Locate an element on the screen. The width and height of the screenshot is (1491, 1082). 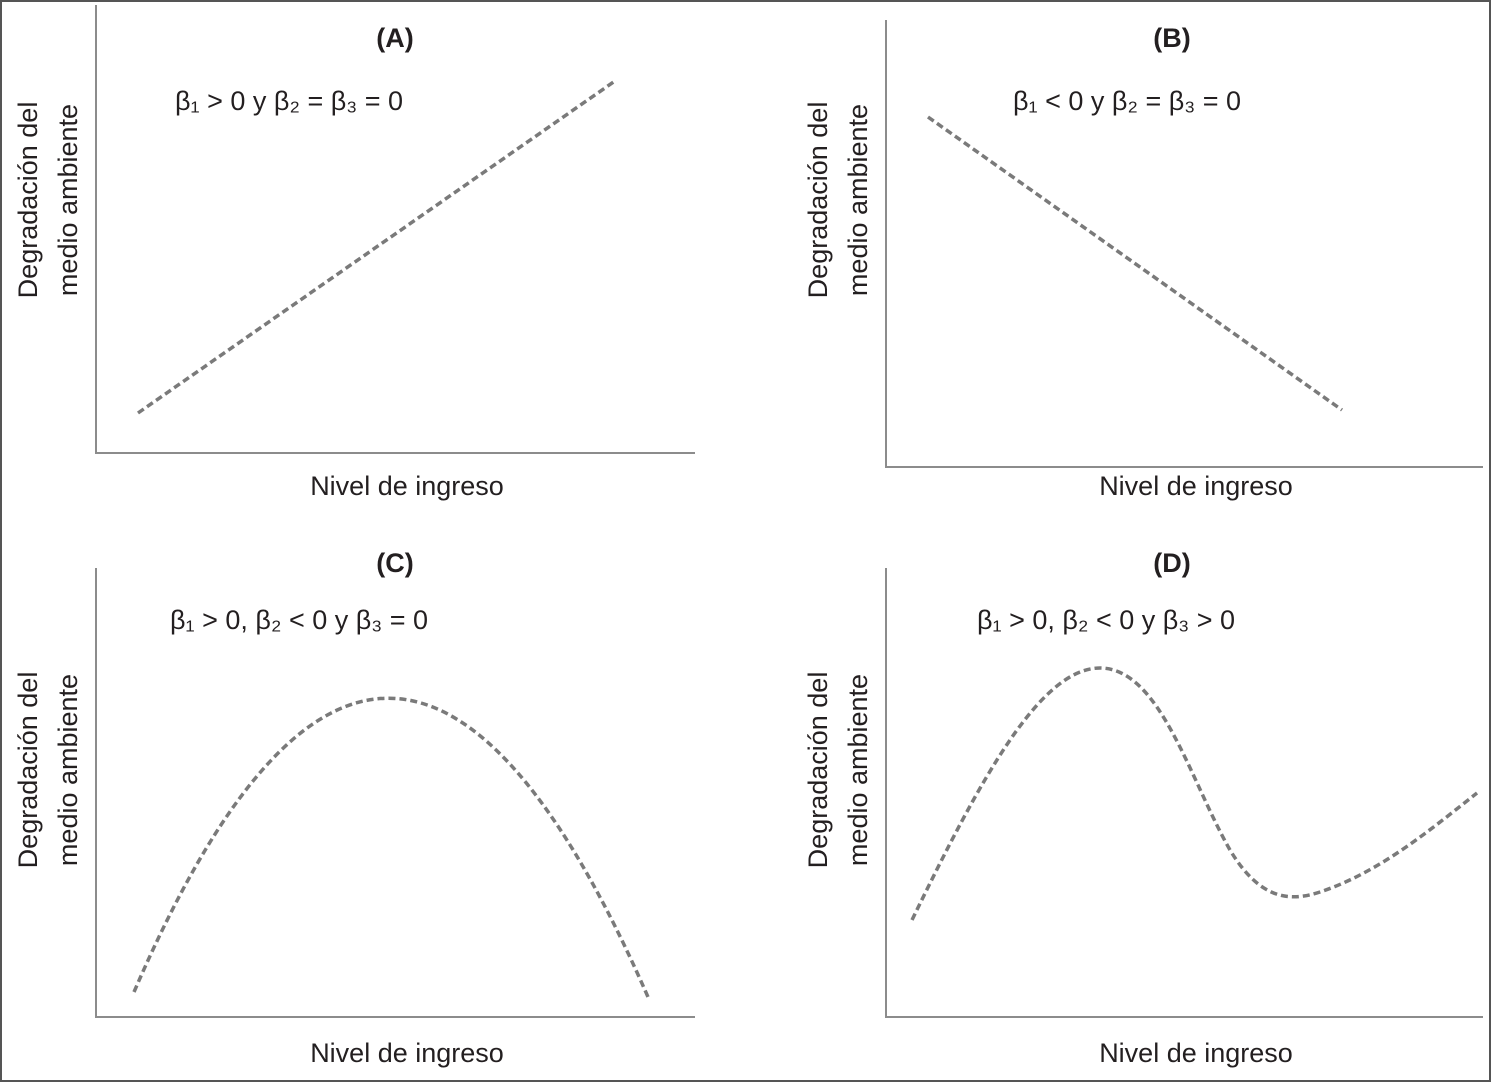
annotation: β₁ > 0, β₂ < 0 y β₃ > 0 is located at coordinates (1106, 620).